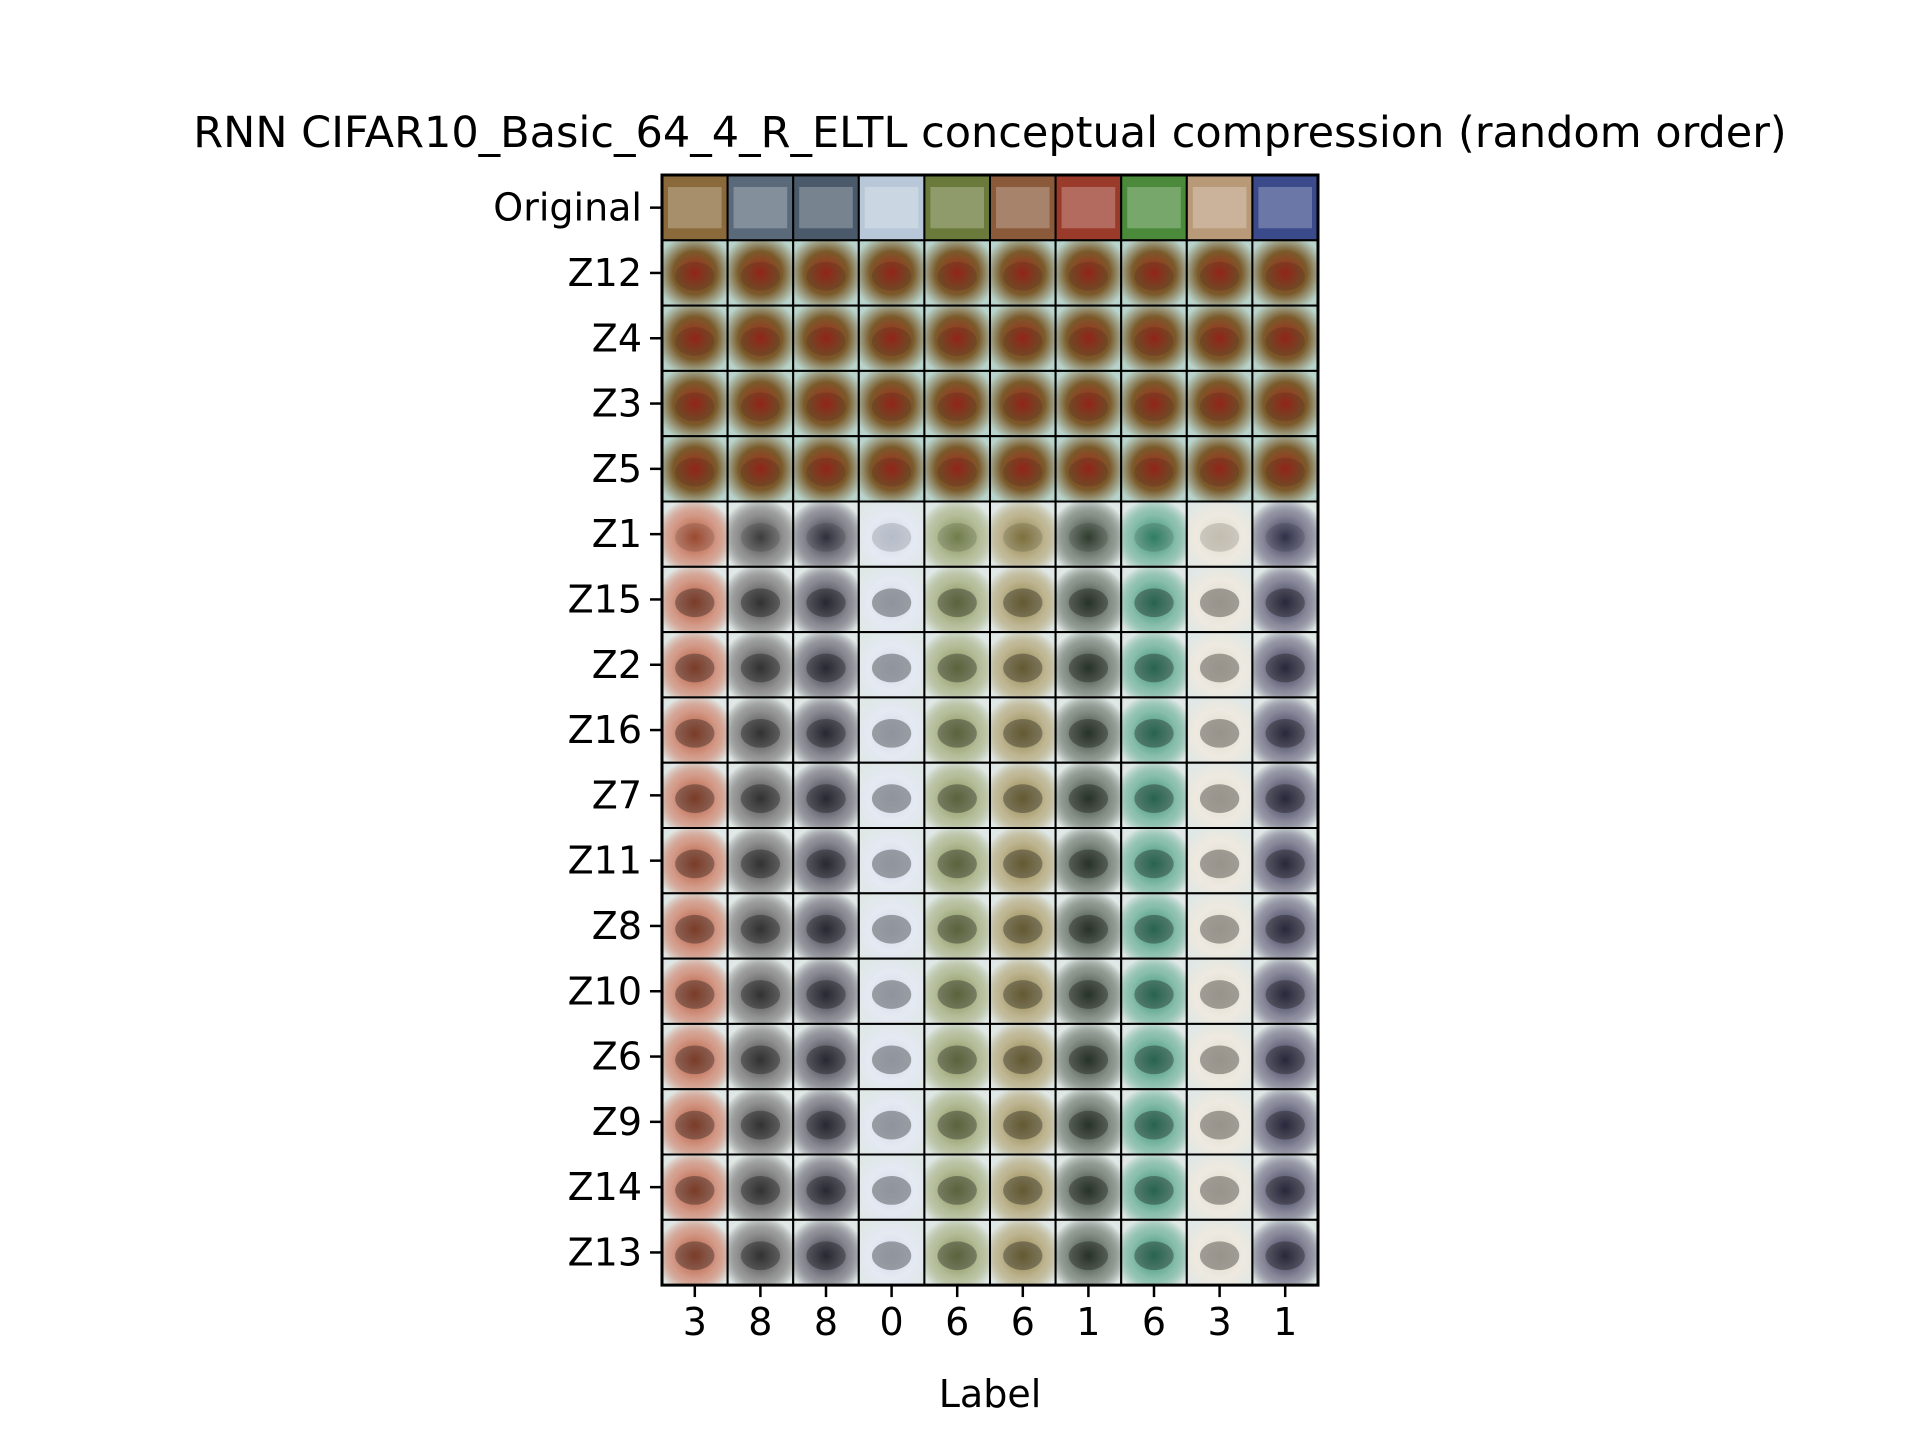  What do you see at coordinates (617, 665) in the screenshot?
I see `y-tick-label: Z2` at bounding box center [617, 665].